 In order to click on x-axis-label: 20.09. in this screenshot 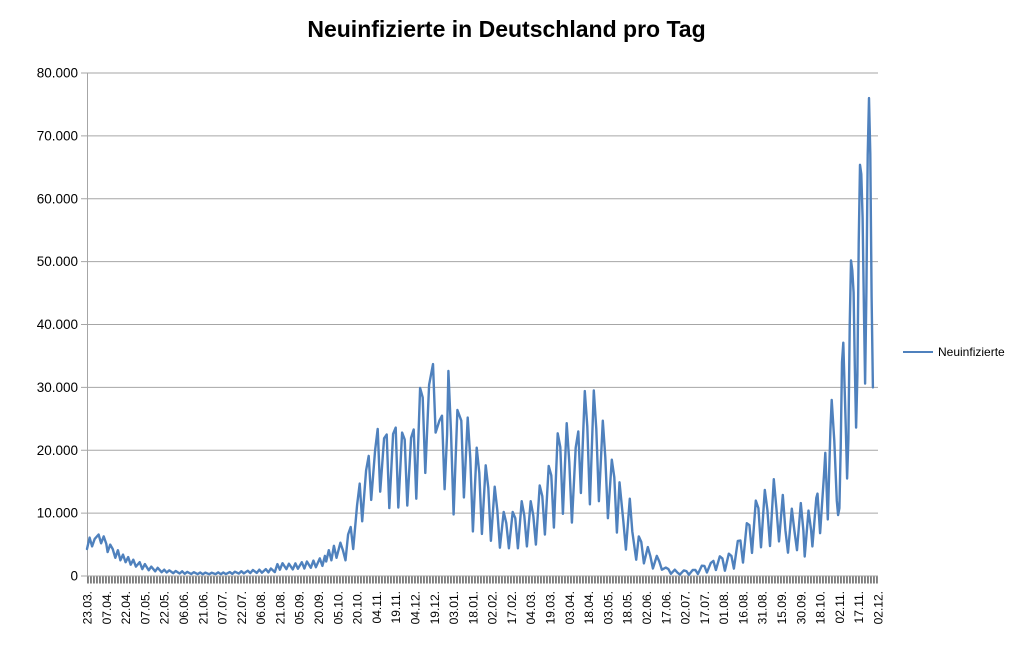, I will do `click(319, 607)`.